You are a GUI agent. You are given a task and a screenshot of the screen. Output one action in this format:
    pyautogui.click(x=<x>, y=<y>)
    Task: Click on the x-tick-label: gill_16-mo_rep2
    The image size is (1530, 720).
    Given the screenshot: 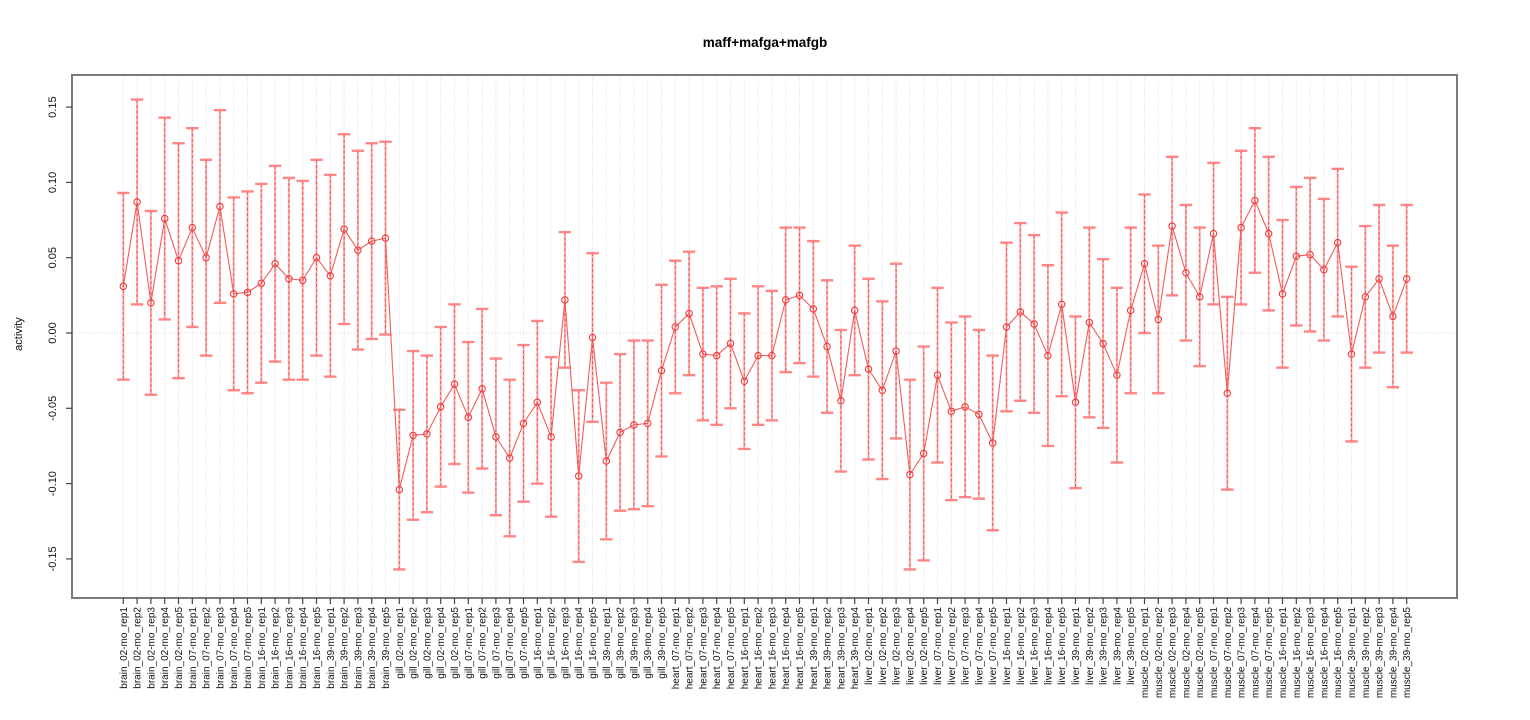 What is the action you would take?
    pyautogui.click(x=552, y=643)
    